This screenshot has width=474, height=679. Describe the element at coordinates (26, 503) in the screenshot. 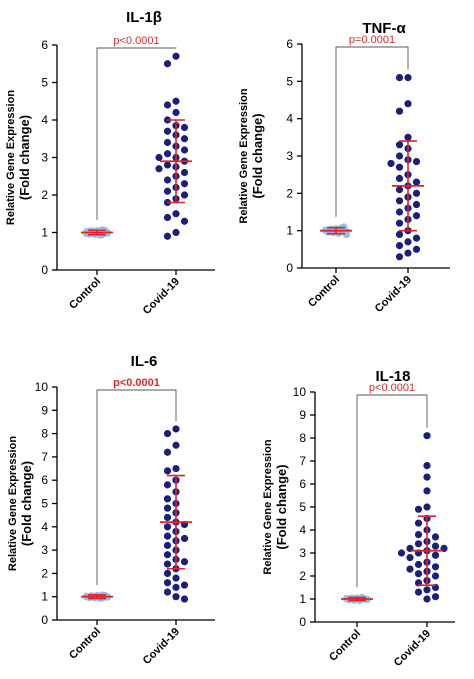

I see `y-axis-label-units: (Fold change)` at that location.